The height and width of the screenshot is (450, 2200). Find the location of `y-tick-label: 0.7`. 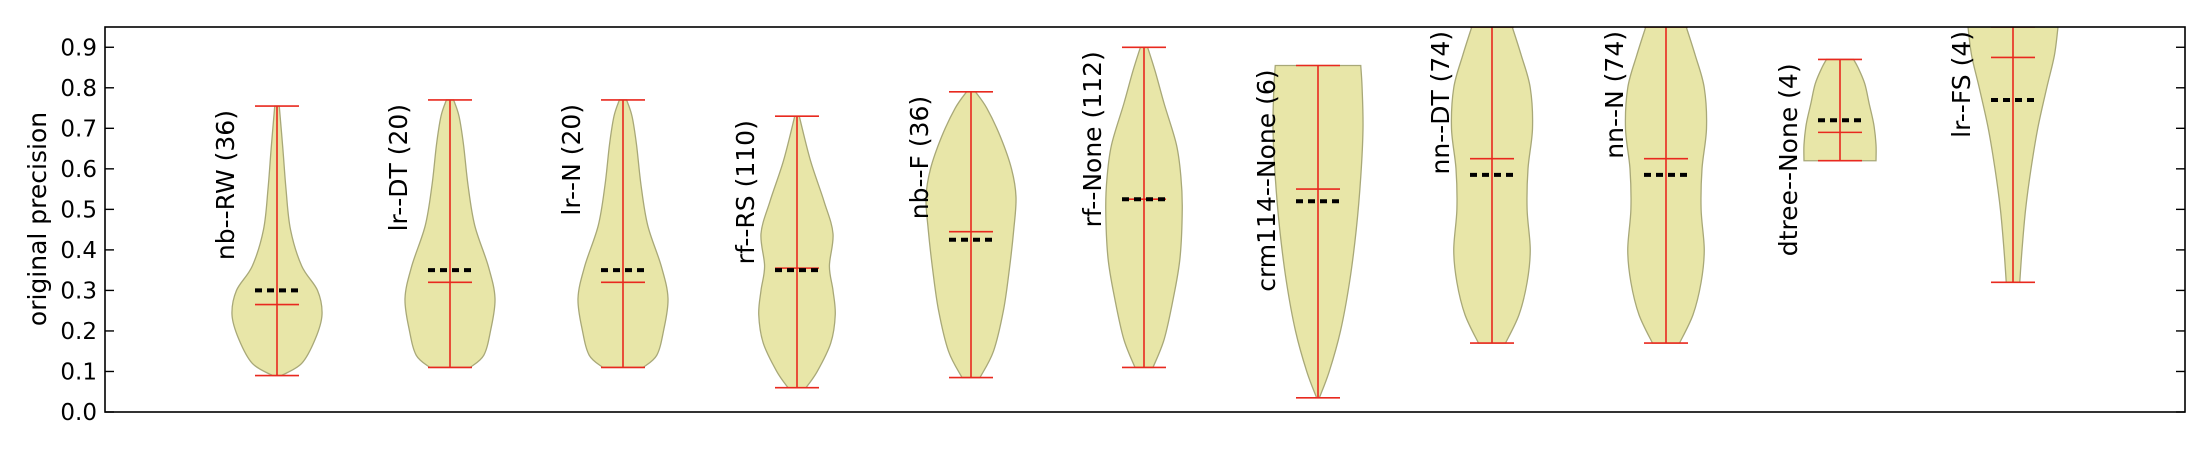

y-tick-label: 0.7 is located at coordinates (78, 129).